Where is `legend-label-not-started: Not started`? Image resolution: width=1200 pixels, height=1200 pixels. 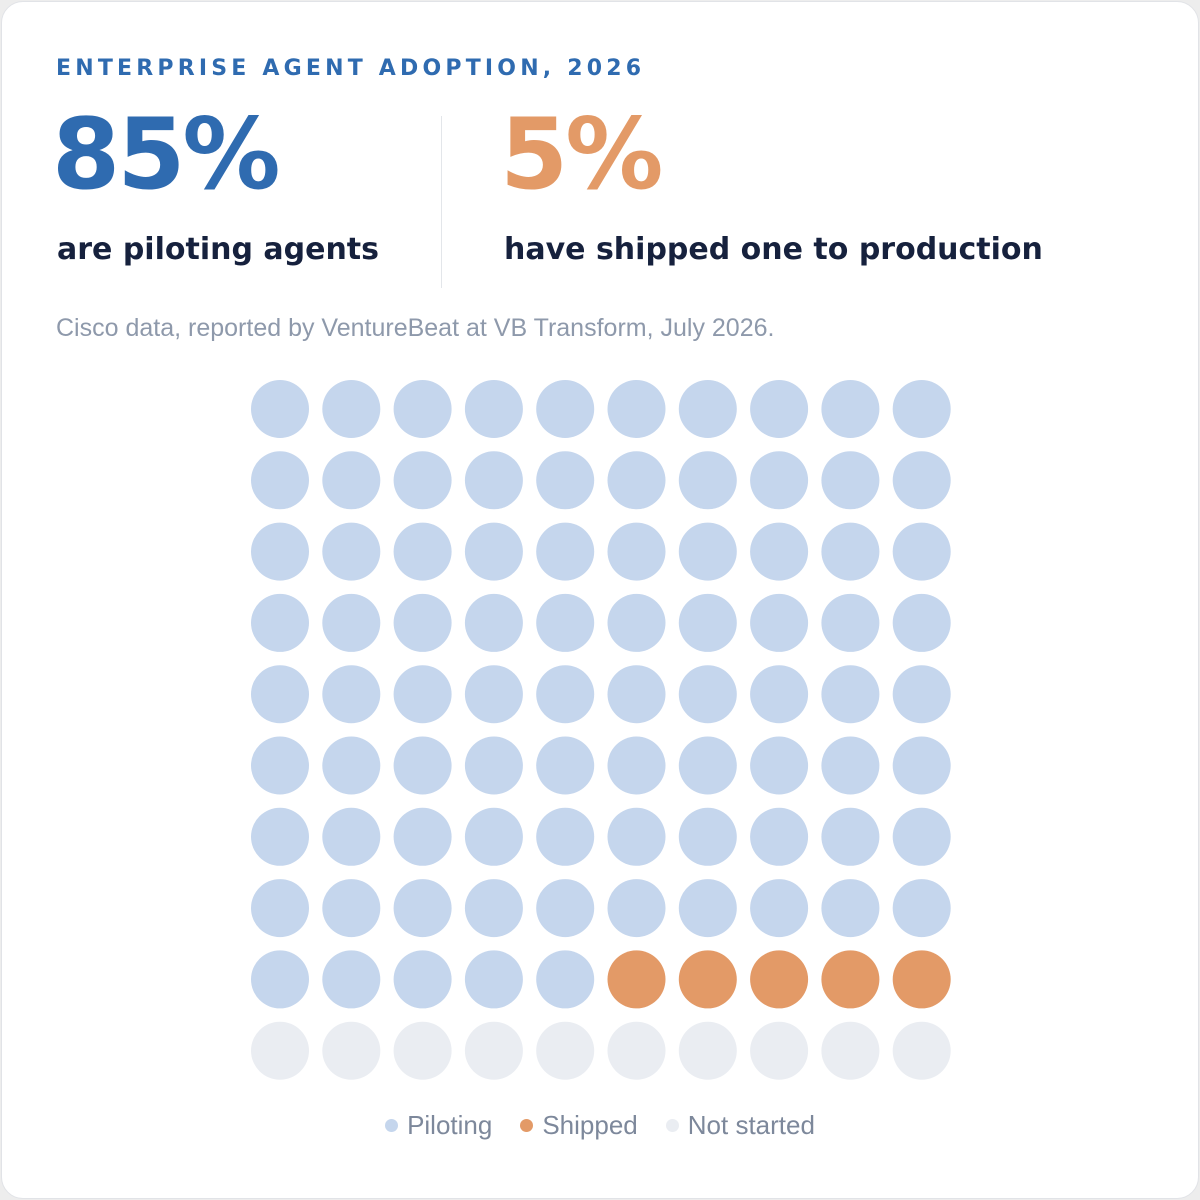
legend-label-not-started: Not started is located at coordinates (751, 1125).